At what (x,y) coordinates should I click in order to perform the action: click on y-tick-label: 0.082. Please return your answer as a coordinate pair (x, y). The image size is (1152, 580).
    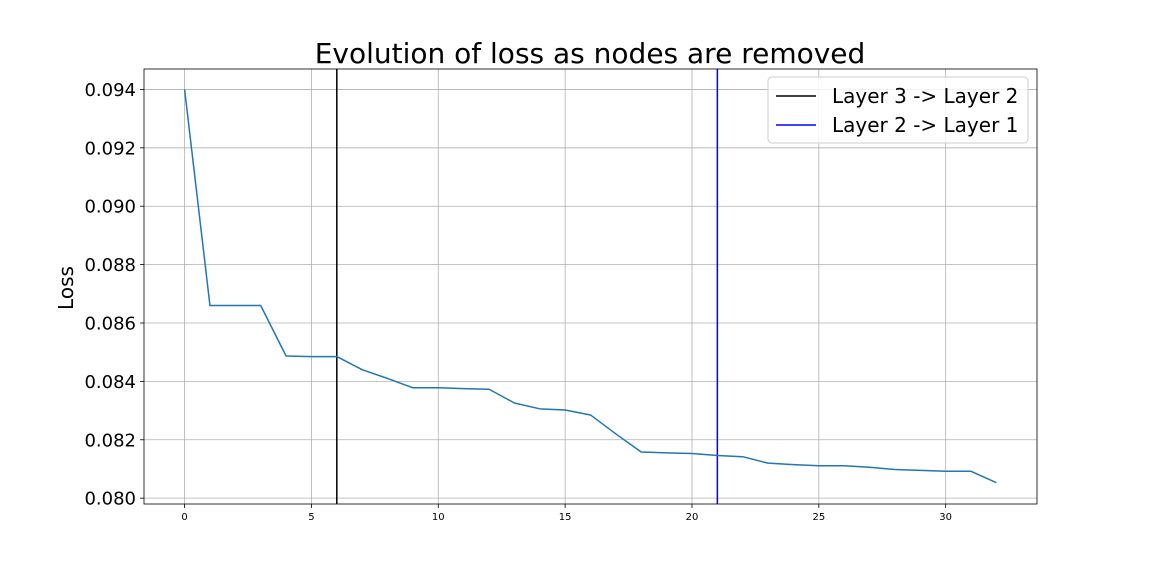
    Looking at the image, I should click on (110, 440).